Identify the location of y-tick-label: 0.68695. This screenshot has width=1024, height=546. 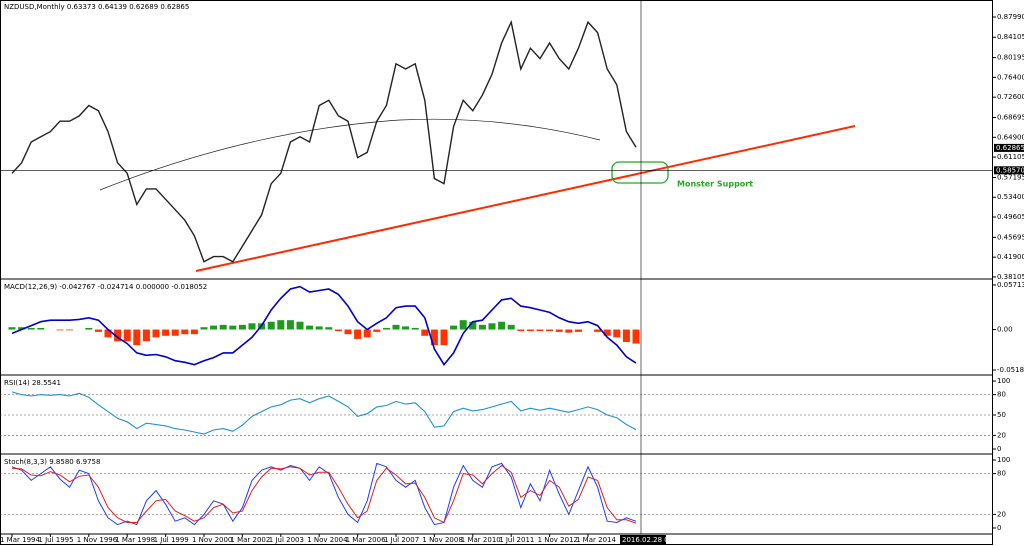
(1010, 118).